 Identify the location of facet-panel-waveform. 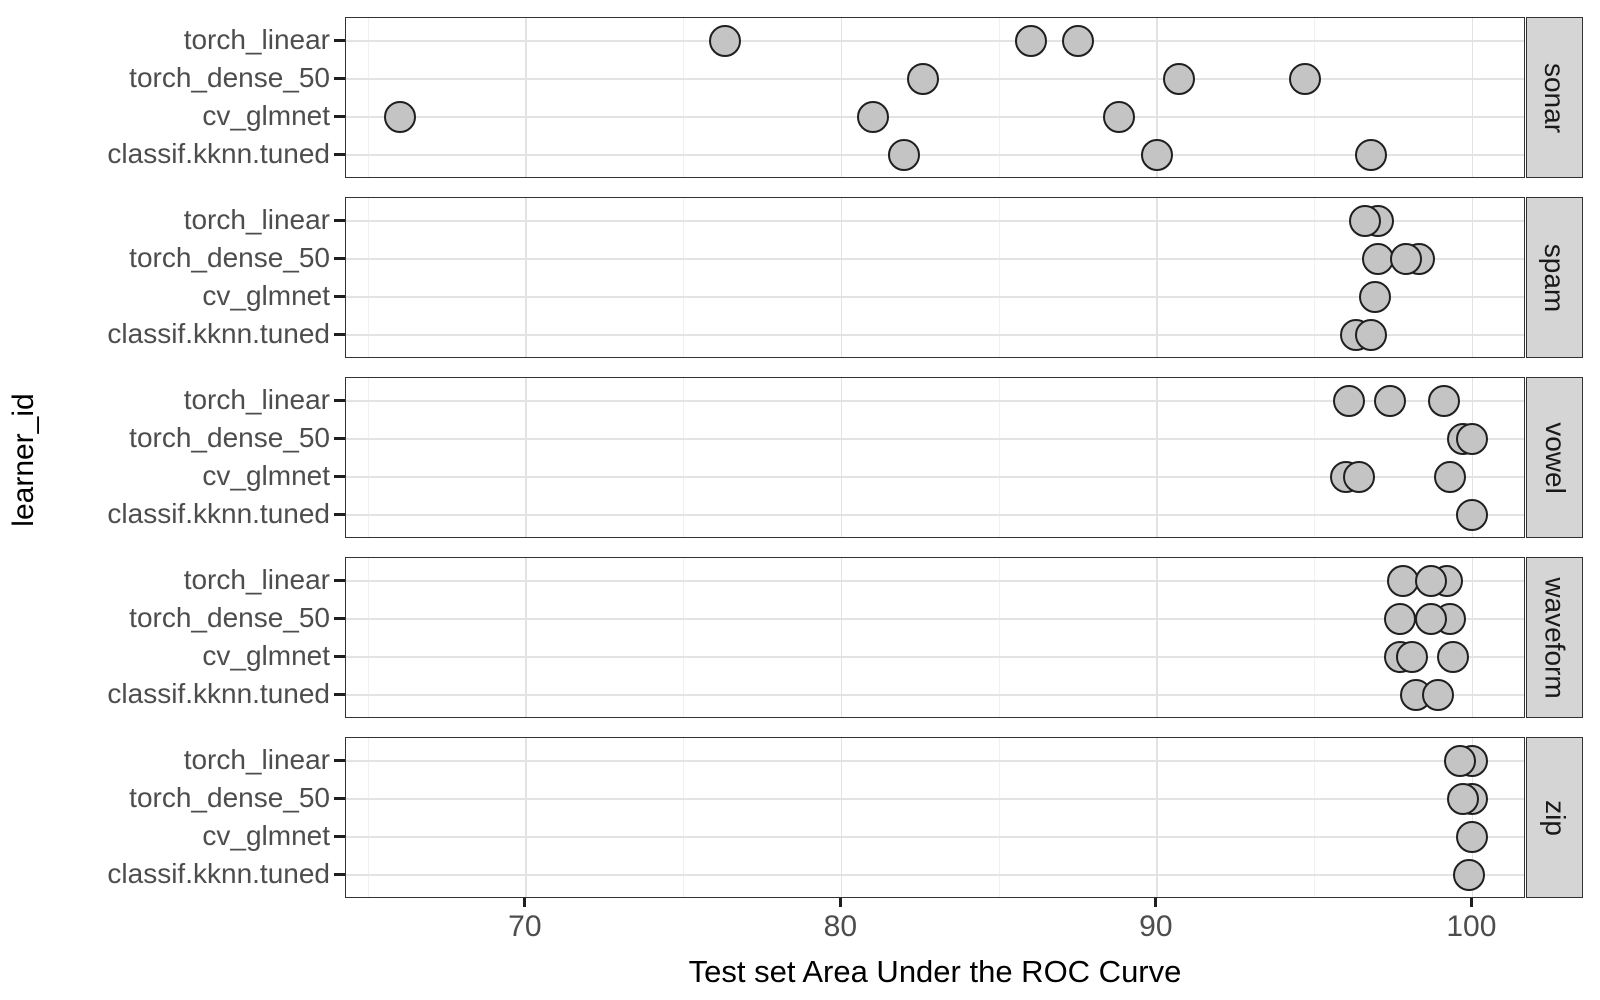
(935, 637).